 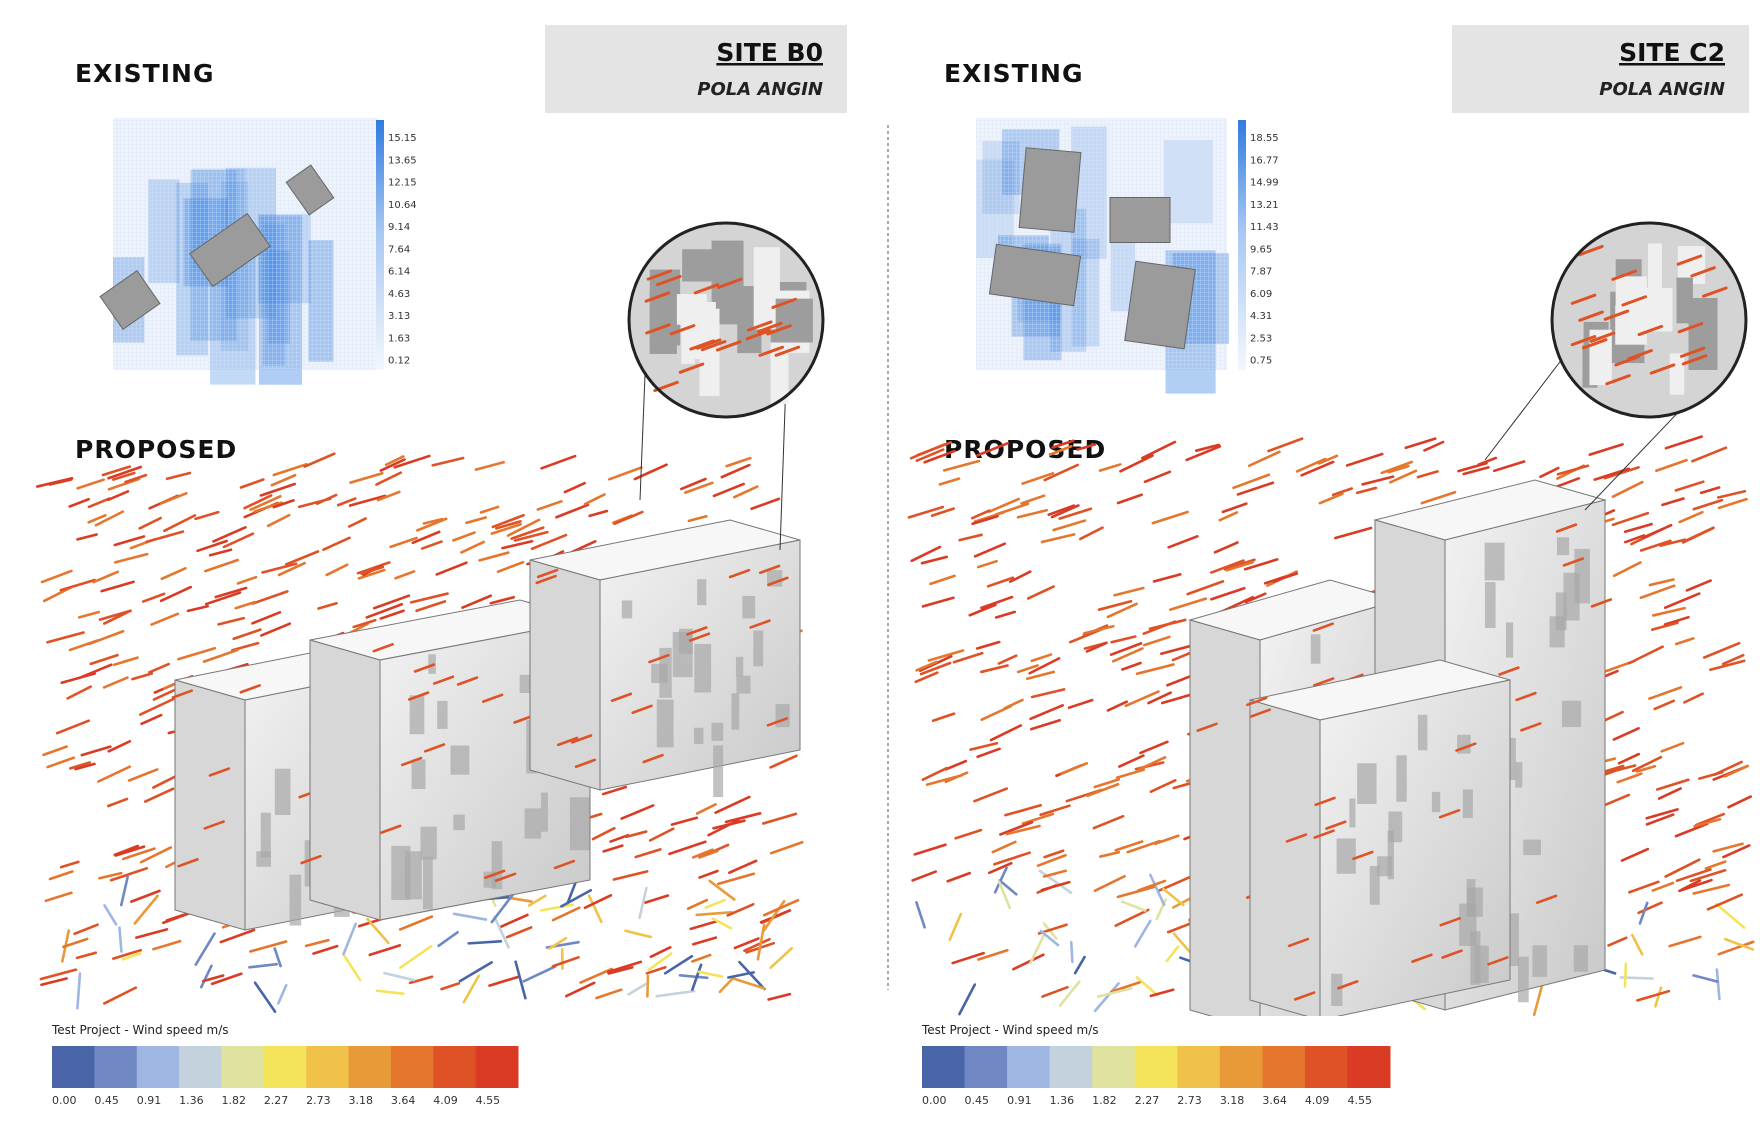 What do you see at coordinates (276, 1100) in the screenshot?
I see `legend-label: 2.27` at bounding box center [276, 1100].